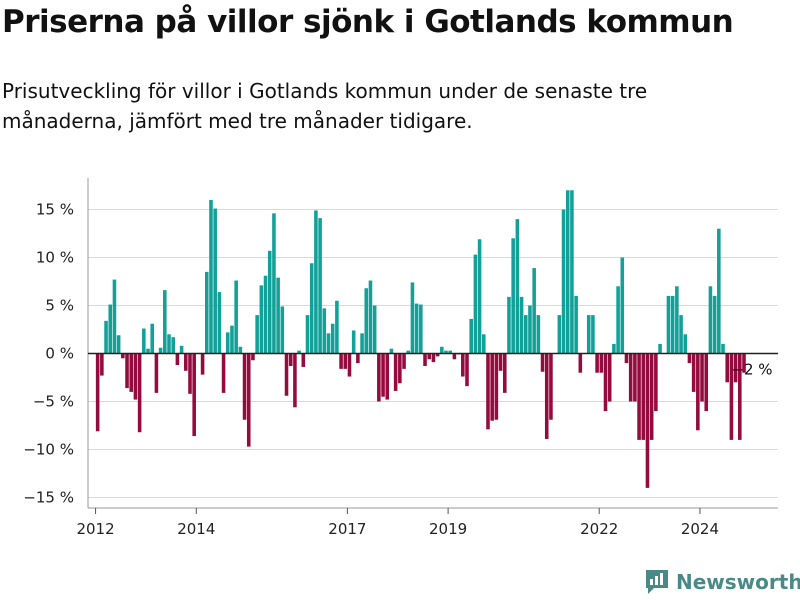 The width and height of the screenshot is (800, 600). Describe the element at coordinates (48, 450) in the screenshot. I see `y-tick-label: −10 %` at that location.